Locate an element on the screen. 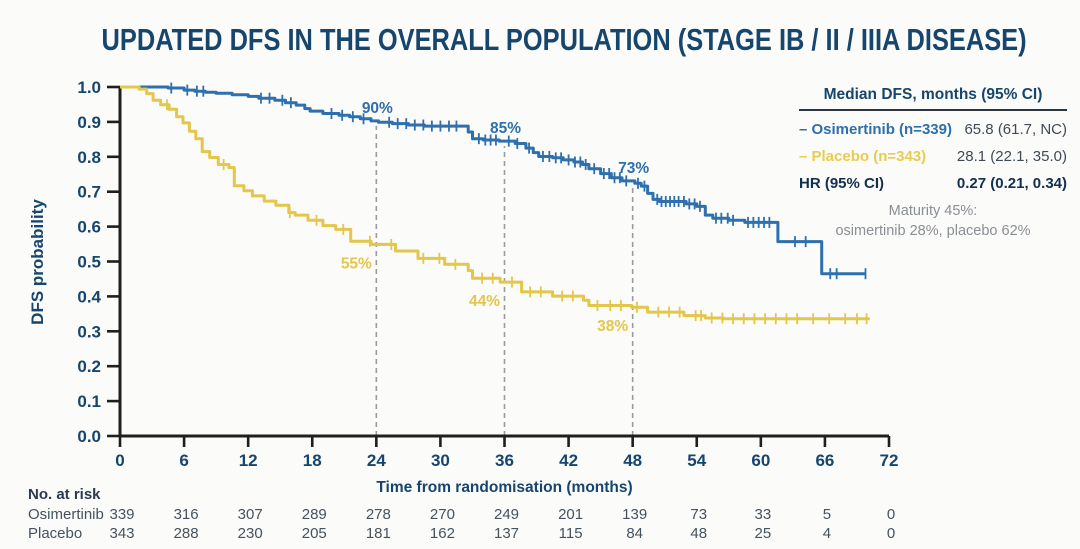 The height and width of the screenshot is (549, 1080). legend-value-hazard-ratio: 0.27 (0.21, 0.34) is located at coordinates (1011, 183).